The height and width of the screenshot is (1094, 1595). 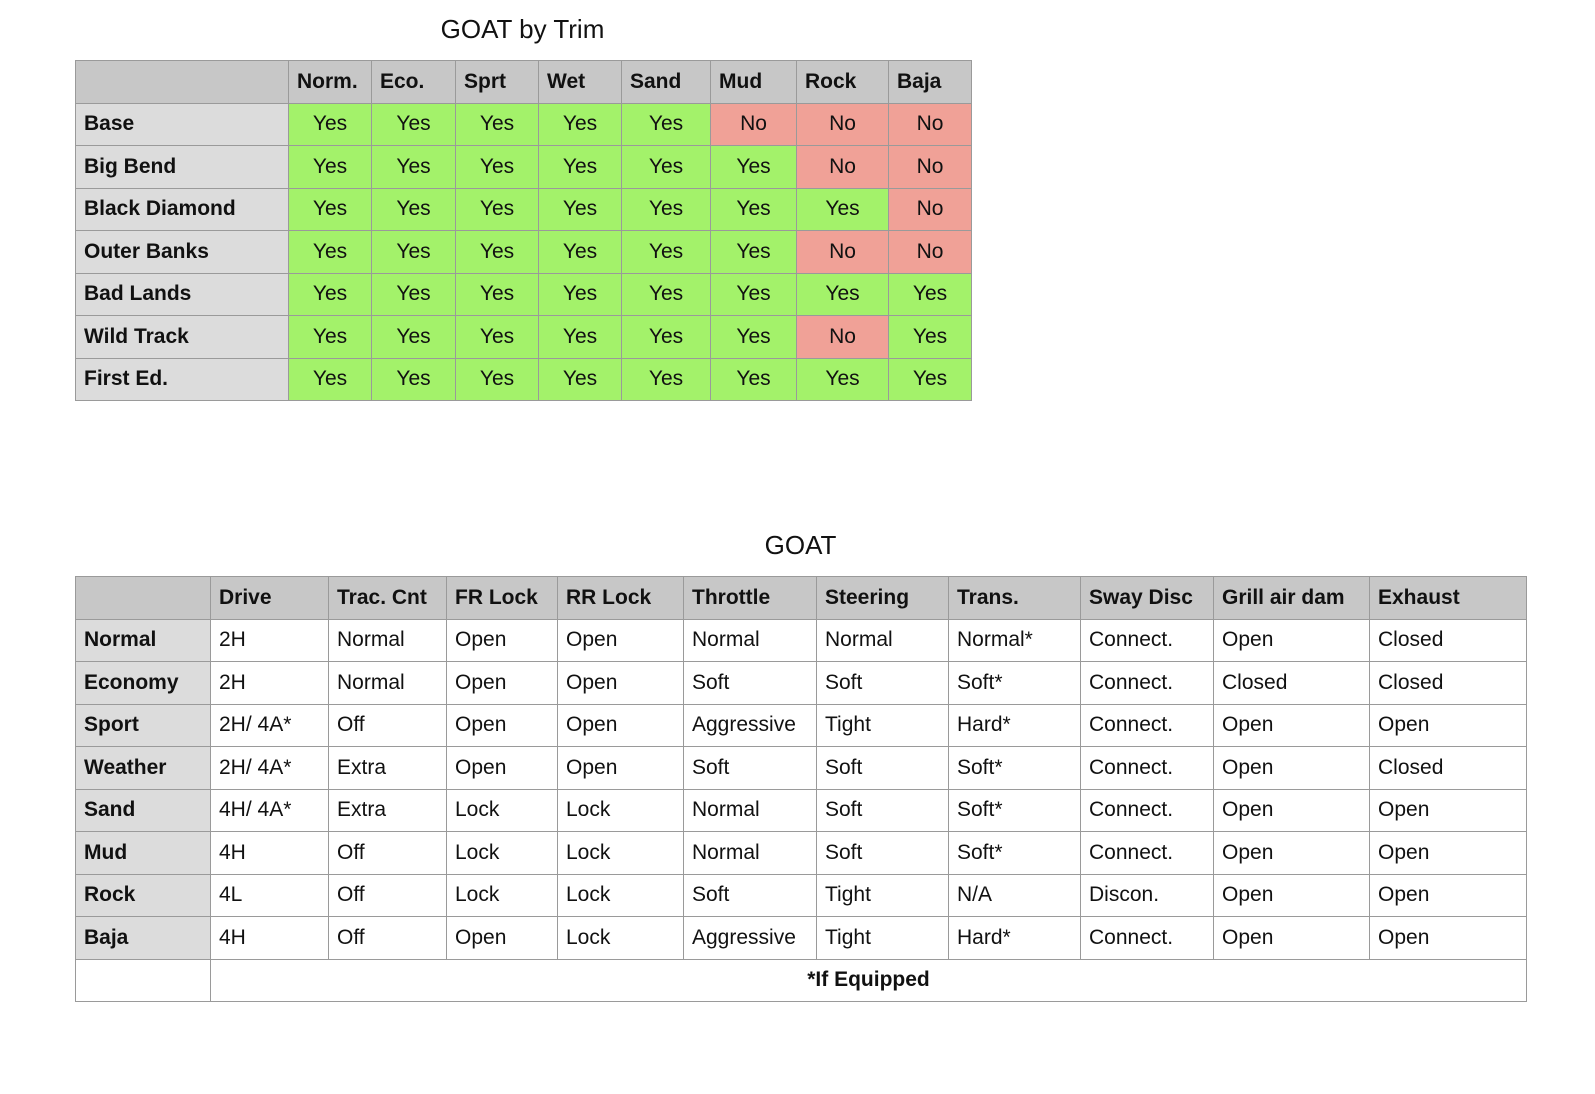 What do you see at coordinates (269, 938) in the screenshot?
I see `cell: 4H` at bounding box center [269, 938].